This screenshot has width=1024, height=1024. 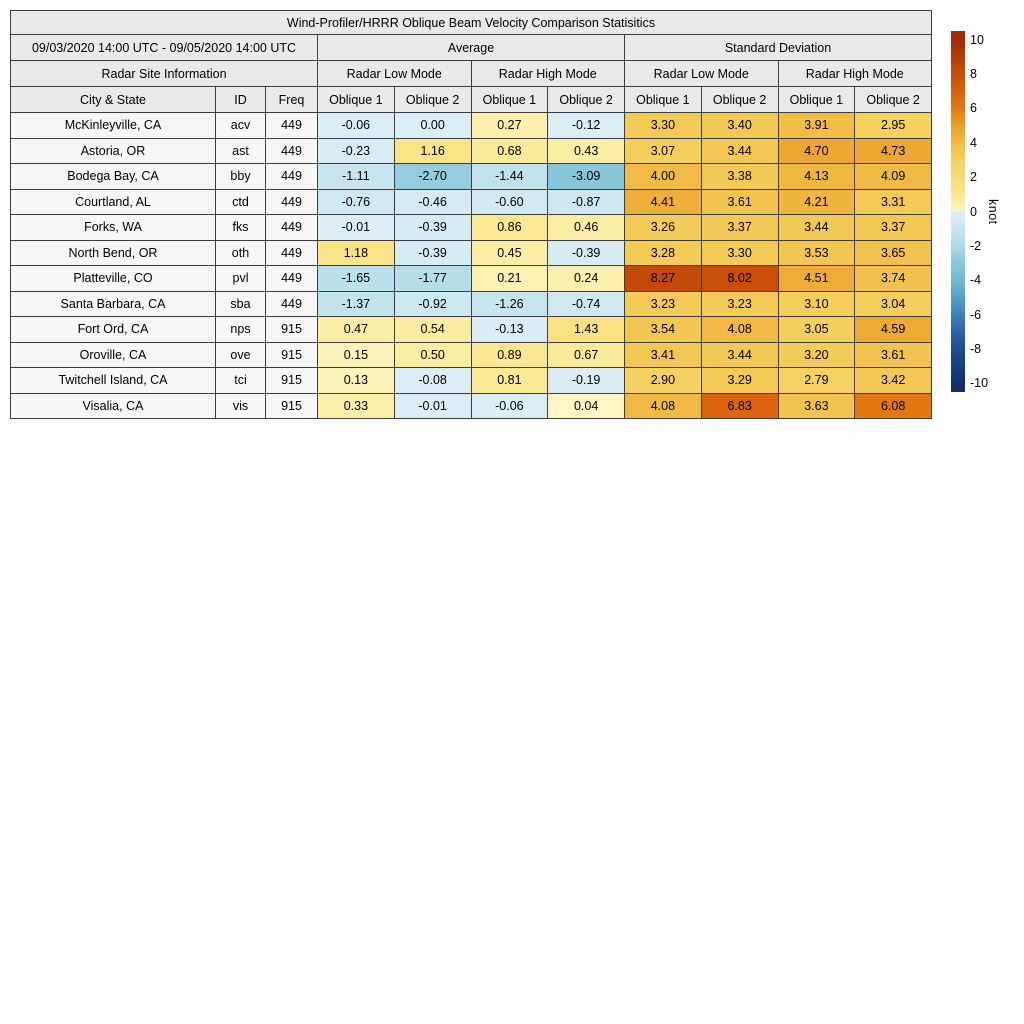 I want to click on value-cell: -0.39, so click(x=586, y=252).